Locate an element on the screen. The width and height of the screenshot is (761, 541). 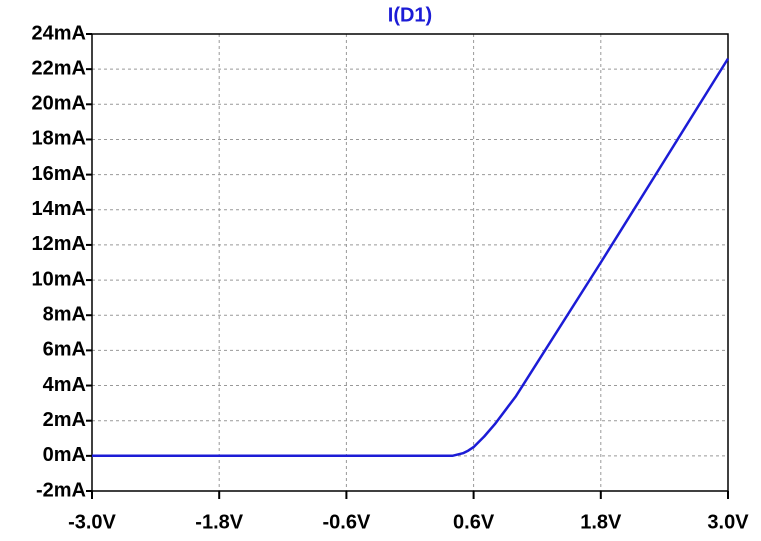
y-tick-label: 2mA is located at coordinates (64, 420).